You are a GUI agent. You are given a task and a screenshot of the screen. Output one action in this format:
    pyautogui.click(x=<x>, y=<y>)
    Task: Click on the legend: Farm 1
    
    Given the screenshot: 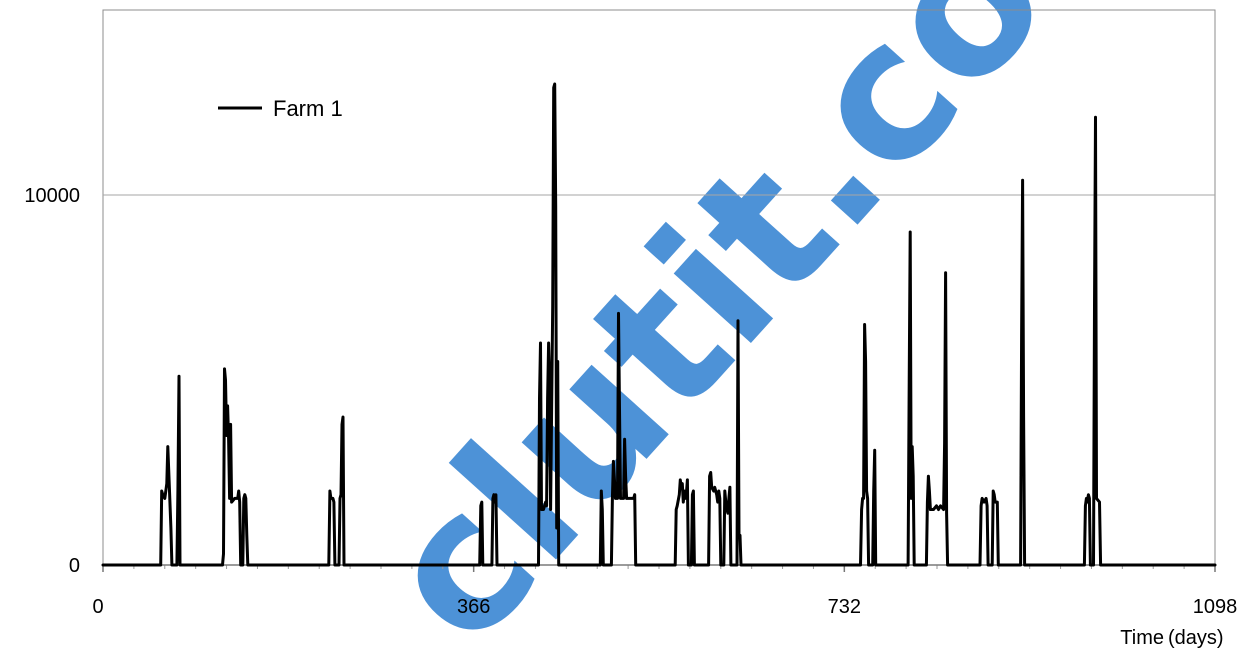 What is the action you would take?
    pyautogui.click(x=280, y=108)
    